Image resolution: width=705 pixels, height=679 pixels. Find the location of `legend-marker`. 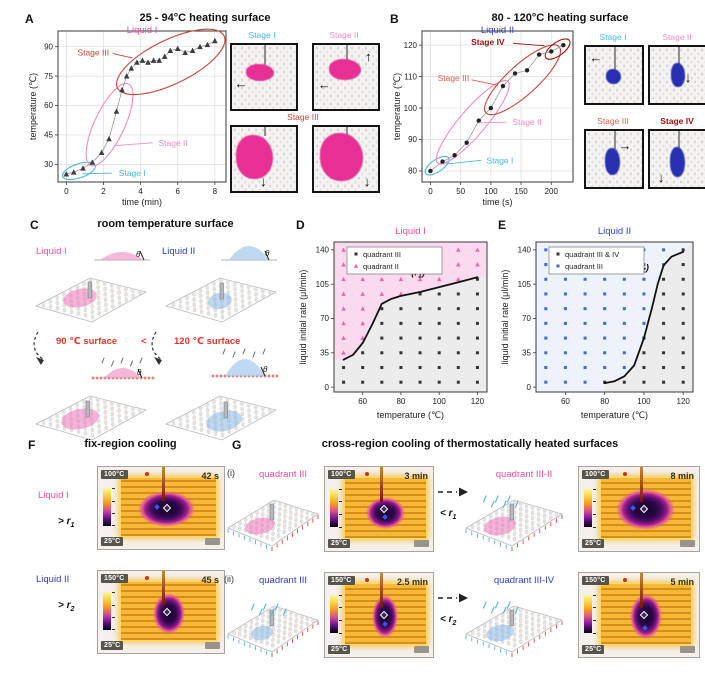

legend-marker is located at coordinates (558, 266).